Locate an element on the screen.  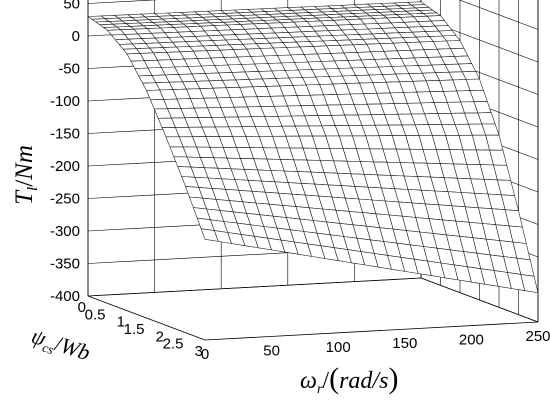
z-tick-label: -300 is located at coordinates (65, 231).